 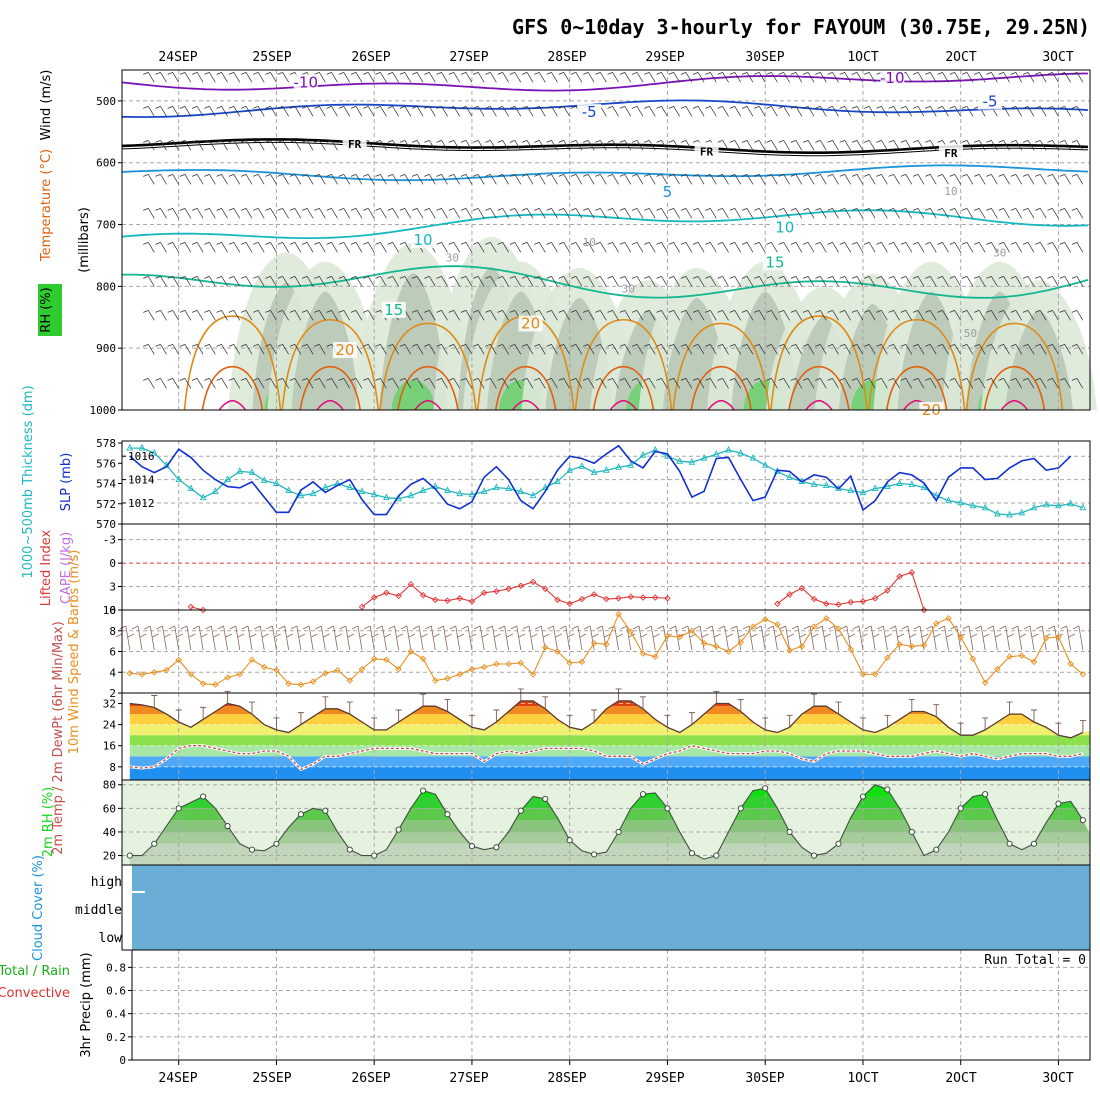 I want to click on legend-convective: Convective, so click(x=35, y=993).